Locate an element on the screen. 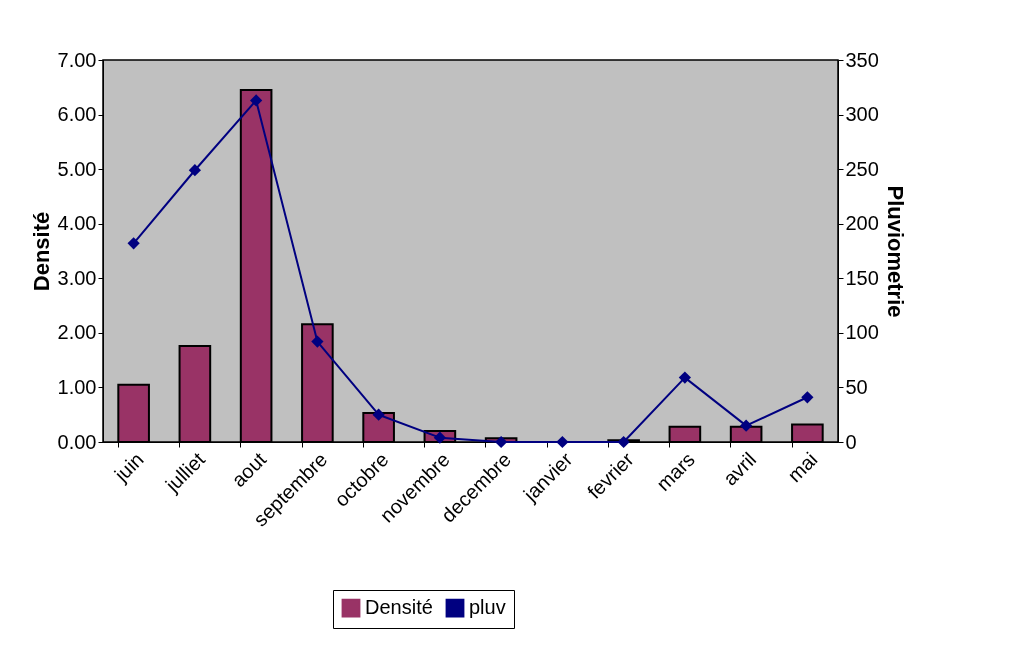  y2-tick-label: 250 is located at coordinates (862, 168).